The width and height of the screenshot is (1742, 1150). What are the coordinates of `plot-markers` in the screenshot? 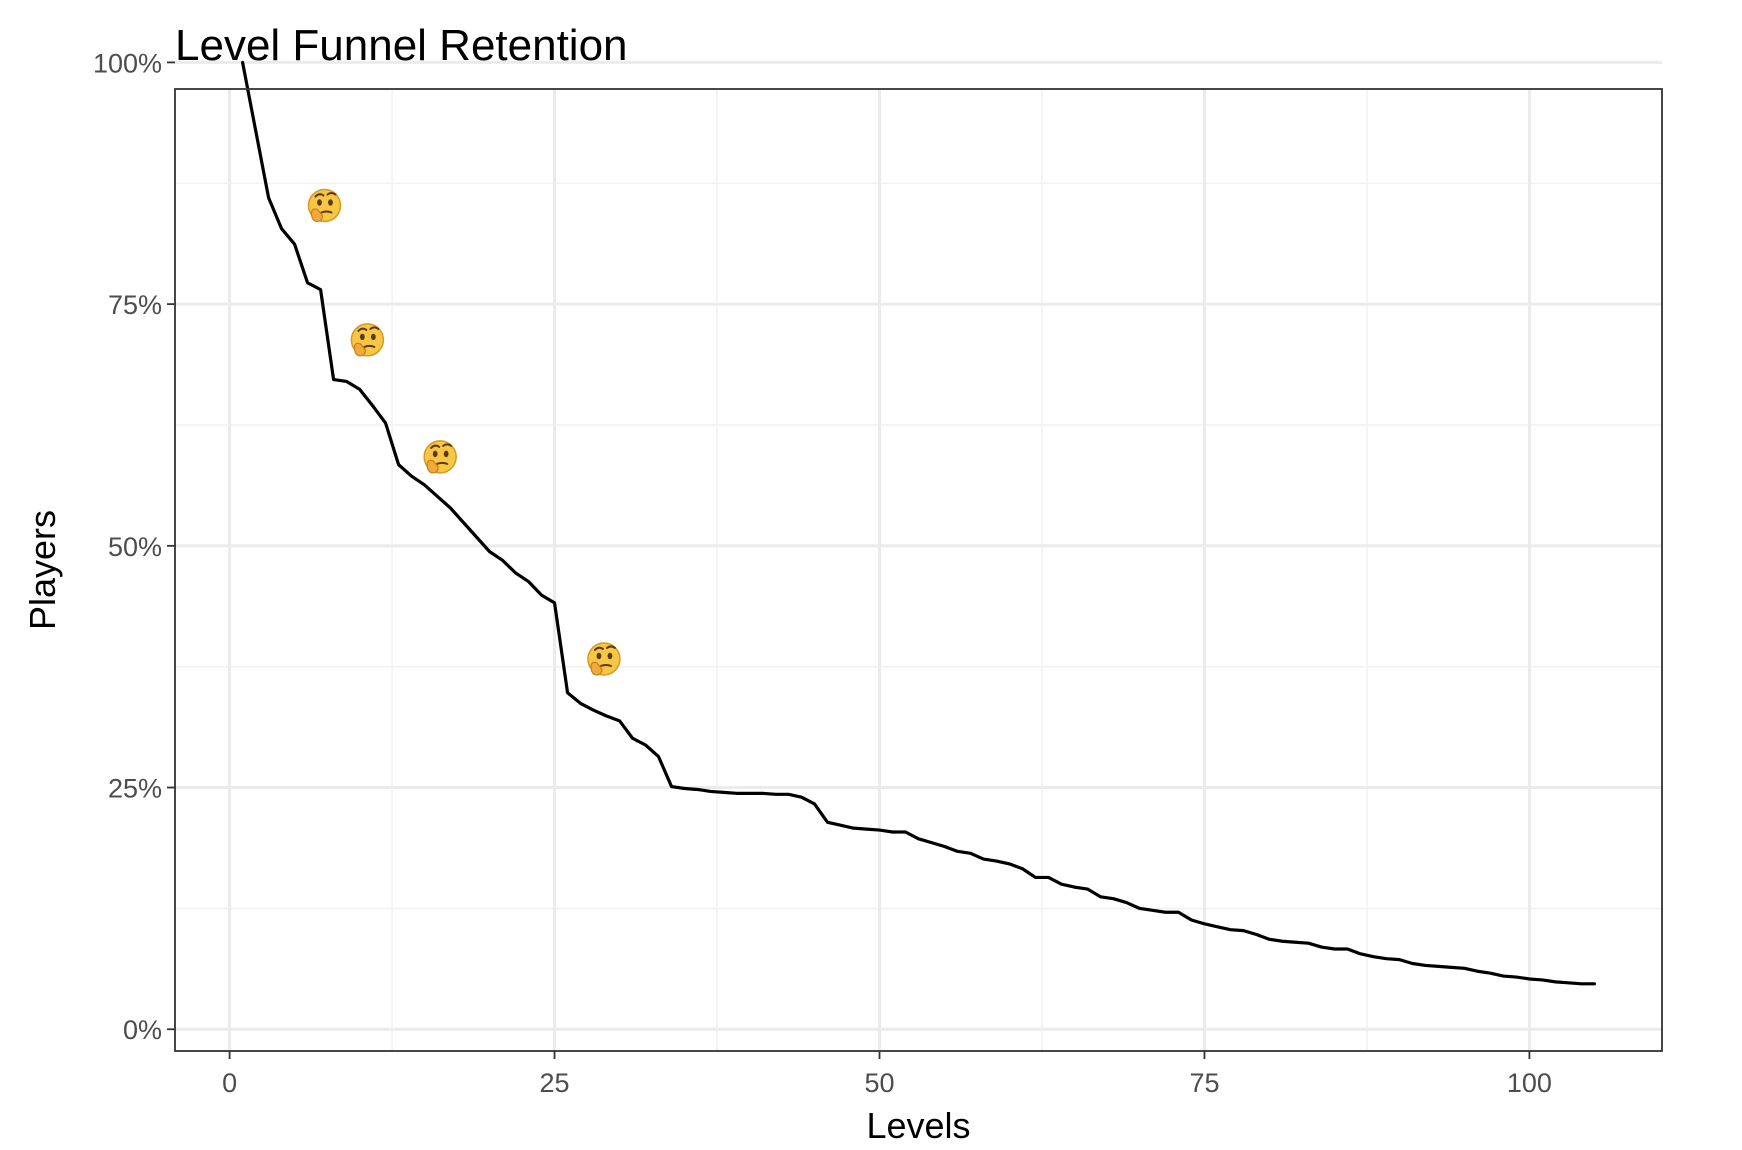 It's located at (464, 432).